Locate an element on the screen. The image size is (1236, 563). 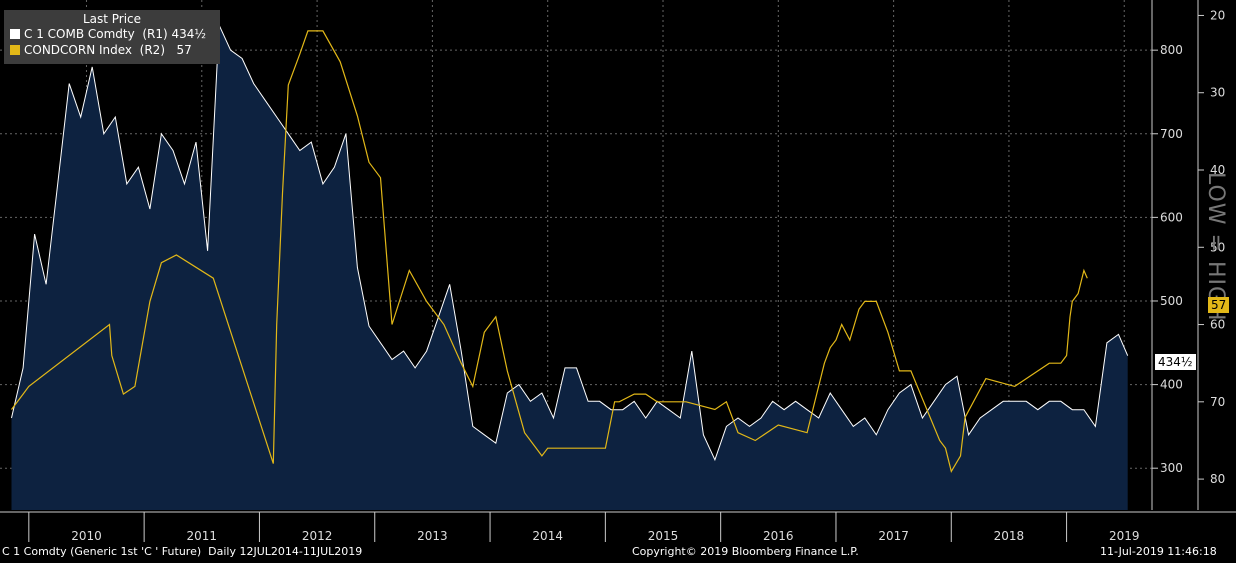
axis-r2-tick-label: 30 is located at coordinates (1217, 93).